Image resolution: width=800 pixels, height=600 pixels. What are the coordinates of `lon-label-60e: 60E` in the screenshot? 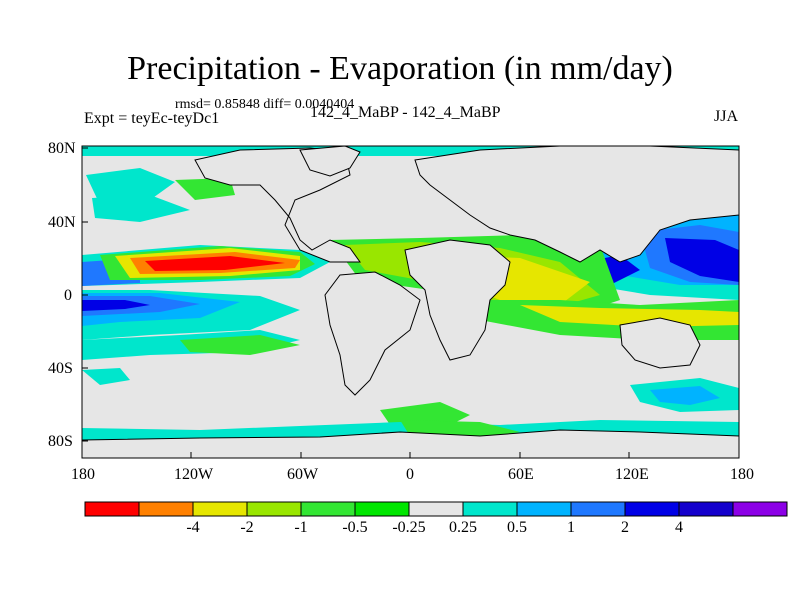 It's located at (521, 474).